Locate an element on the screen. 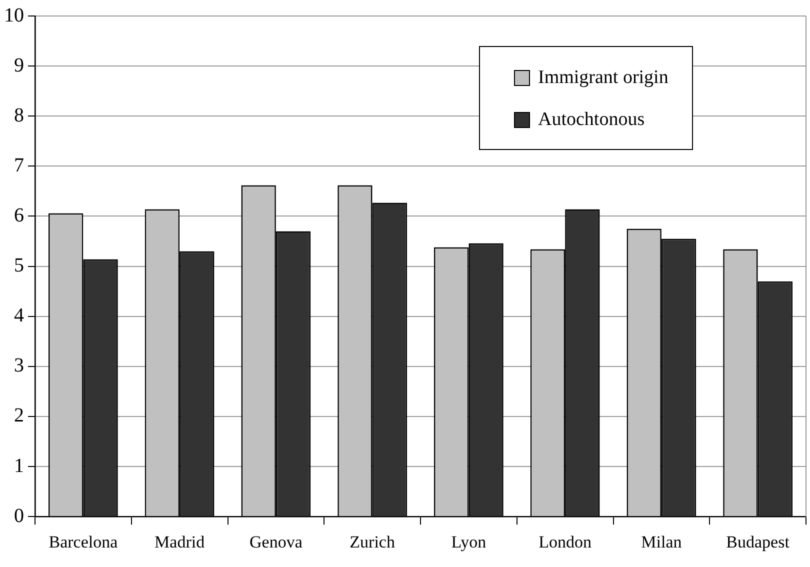 This screenshot has height=567, width=810. x-tick-label: Barcelona is located at coordinates (83, 542).